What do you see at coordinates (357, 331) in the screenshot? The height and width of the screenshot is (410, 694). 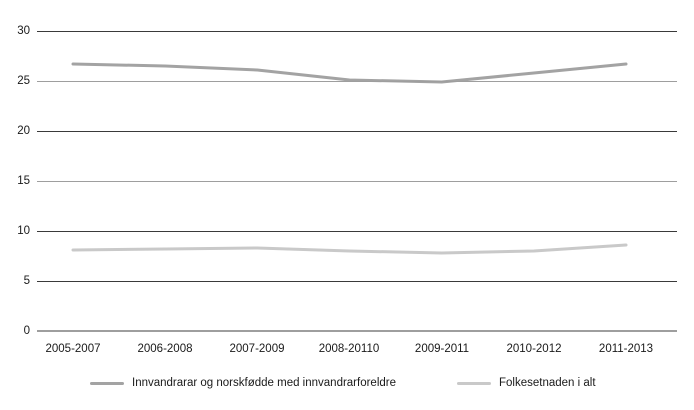 I see `gridline-0-baseline` at bounding box center [357, 331].